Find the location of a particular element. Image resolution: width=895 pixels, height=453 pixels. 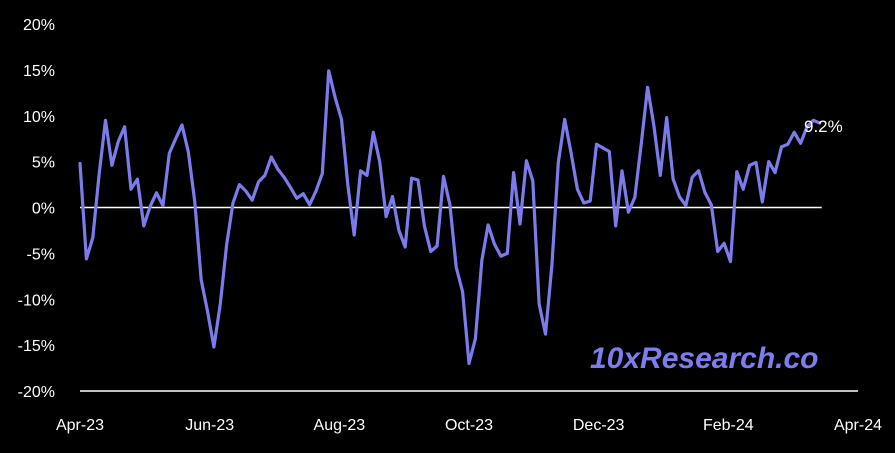

y-axis-ticks: 20% 15% 10% 5% 0% -5% -10% -15% -20% is located at coordinates (36, 209).